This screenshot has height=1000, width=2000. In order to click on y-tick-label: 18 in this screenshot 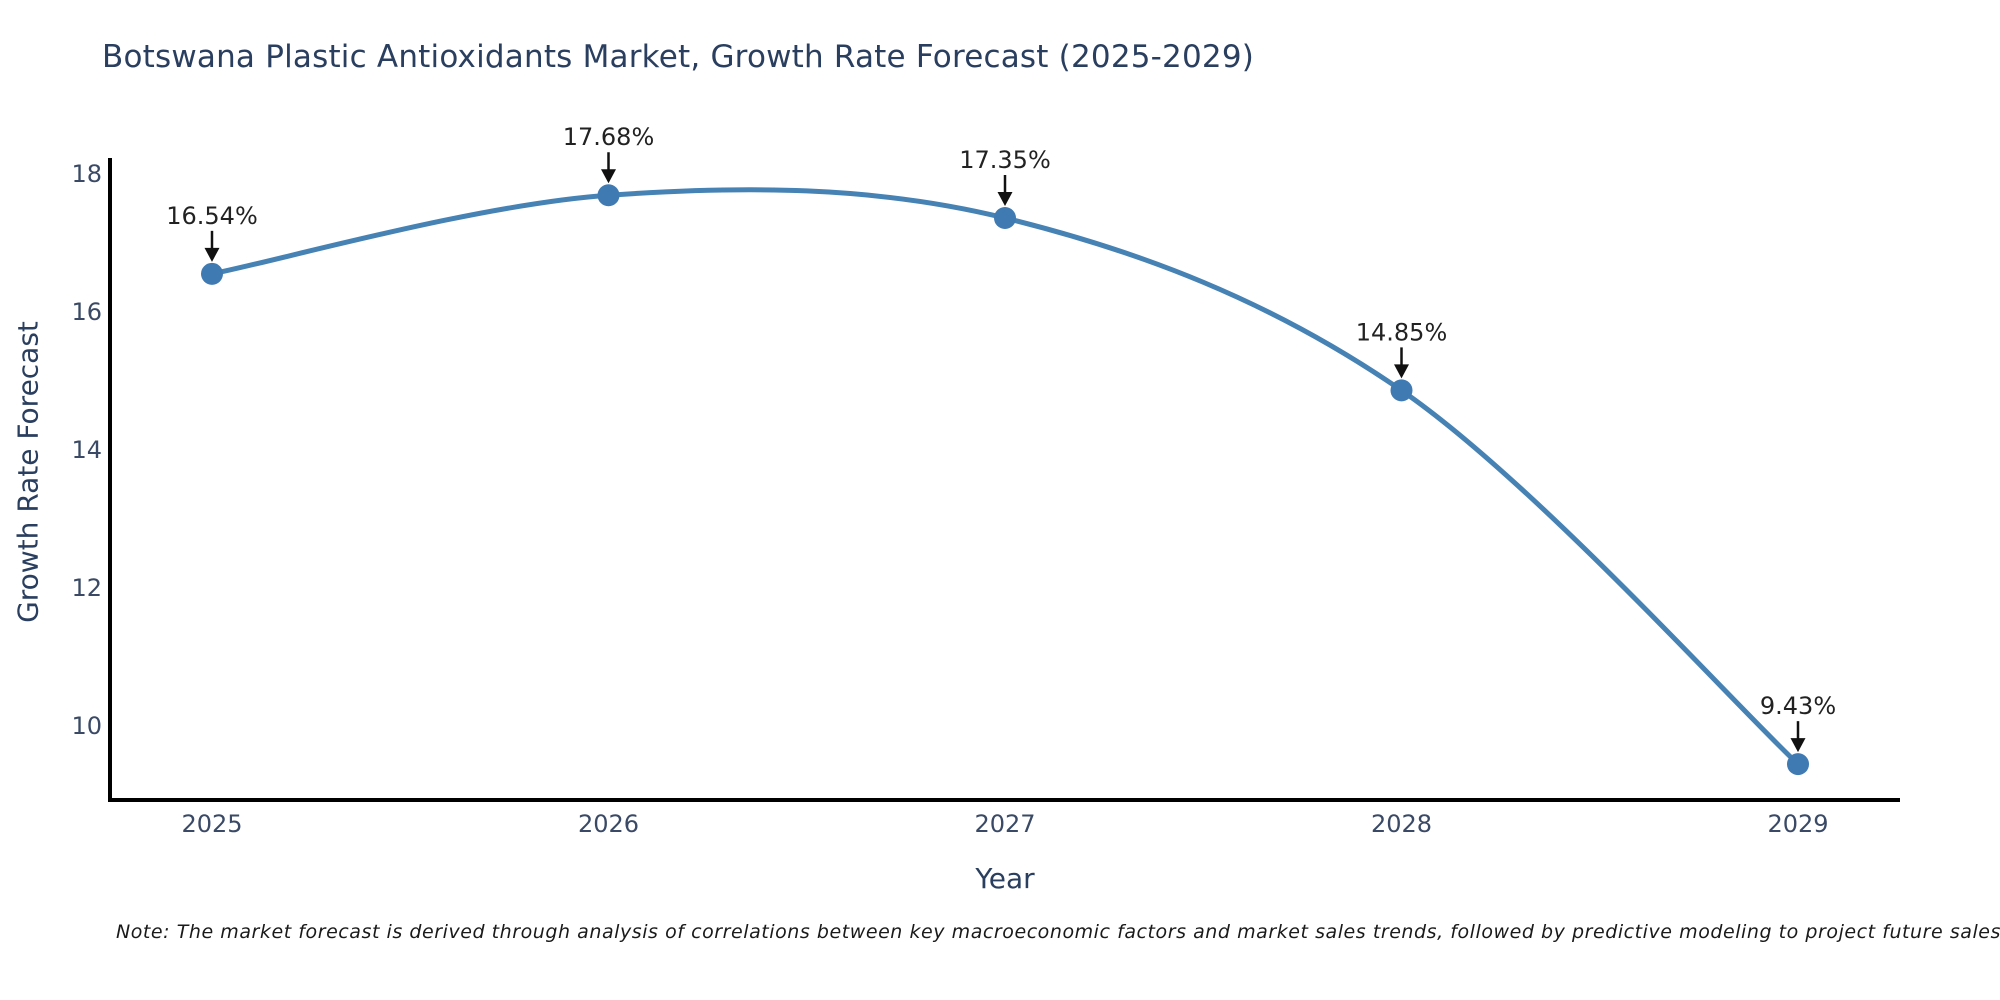, I will do `click(86, 174)`.